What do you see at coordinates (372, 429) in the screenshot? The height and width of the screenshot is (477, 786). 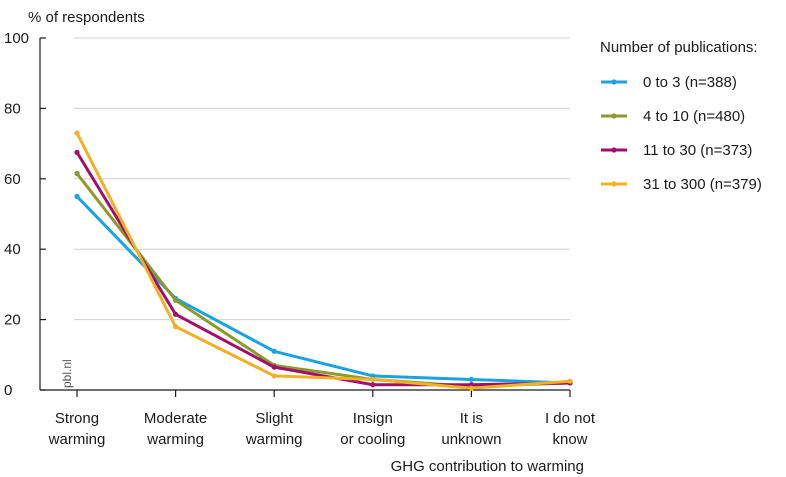 I see `x-tick-label: Insign or cooling` at bounding box center [372, 429].